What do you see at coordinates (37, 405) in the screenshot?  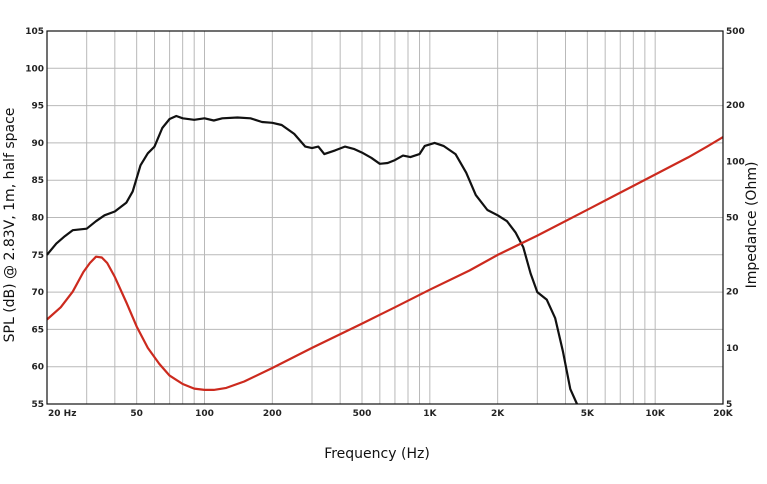 I see `y-left-tick-label: 55` at bounding box center [37, 405].